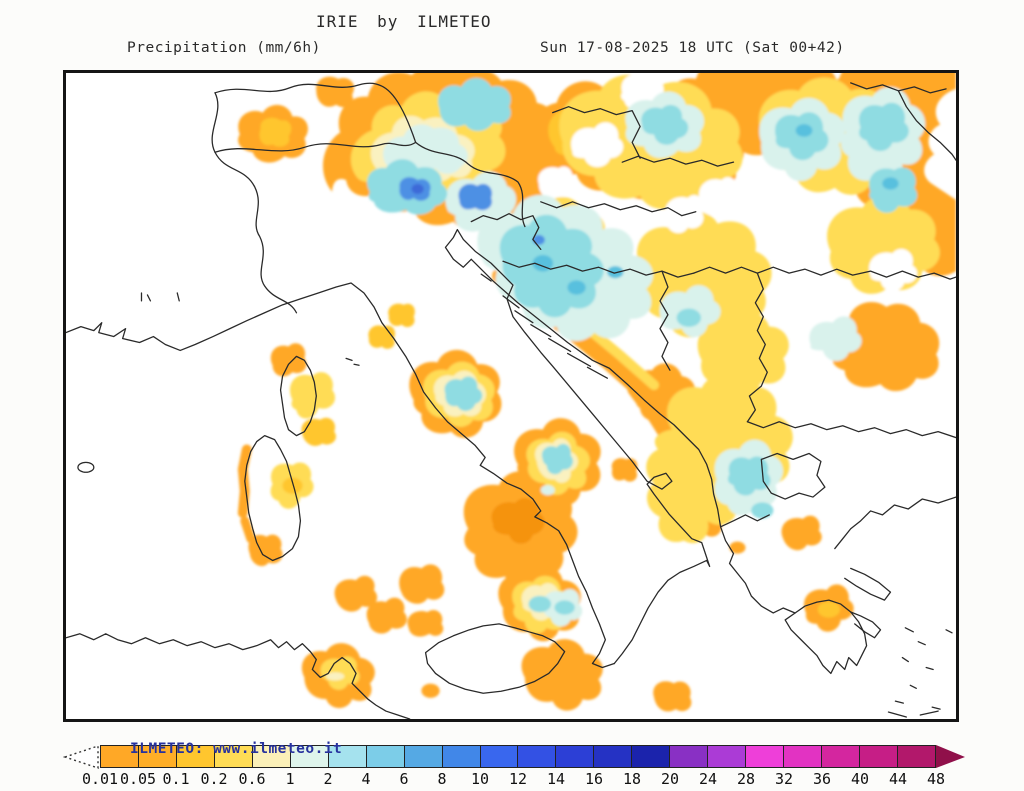 This screenshot has width=1024, height=791. I want to click on legend-tick-label: 44, so click(898, 779).